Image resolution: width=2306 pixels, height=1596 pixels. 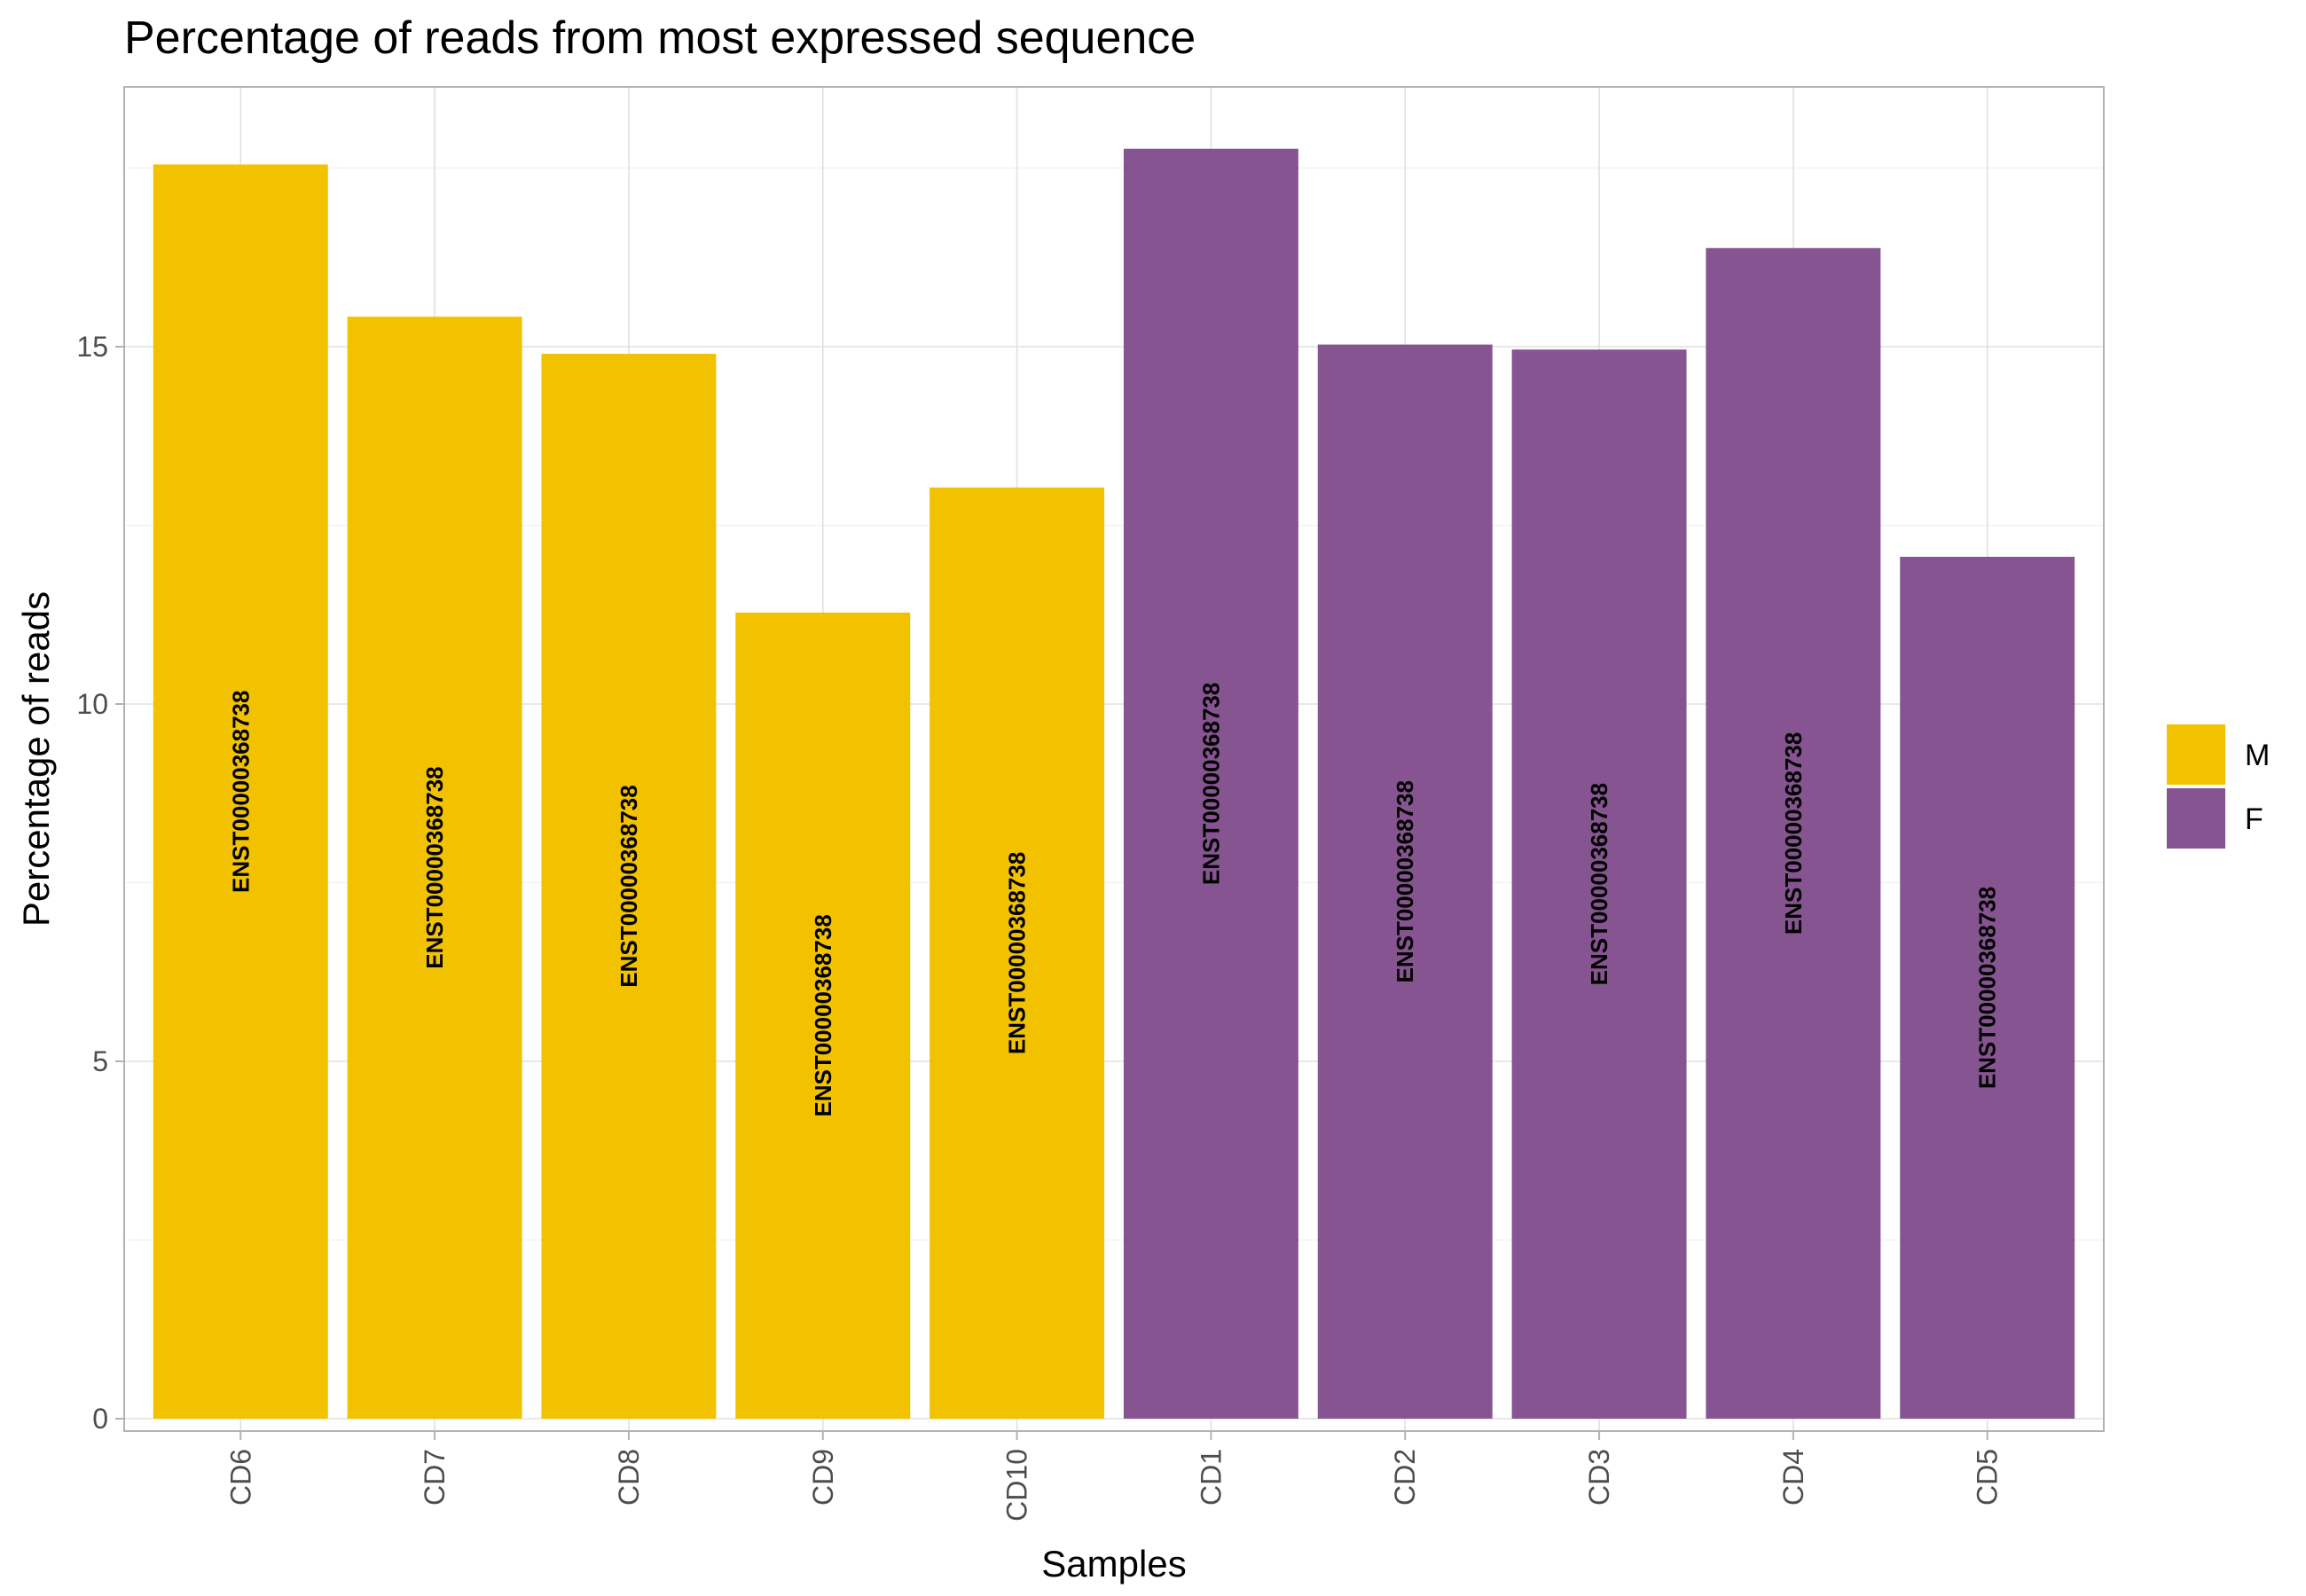 What do you see at coordinates (2218, 787) in the screenshot?
I see `legend: MF` at bounding box center [2218, 787].